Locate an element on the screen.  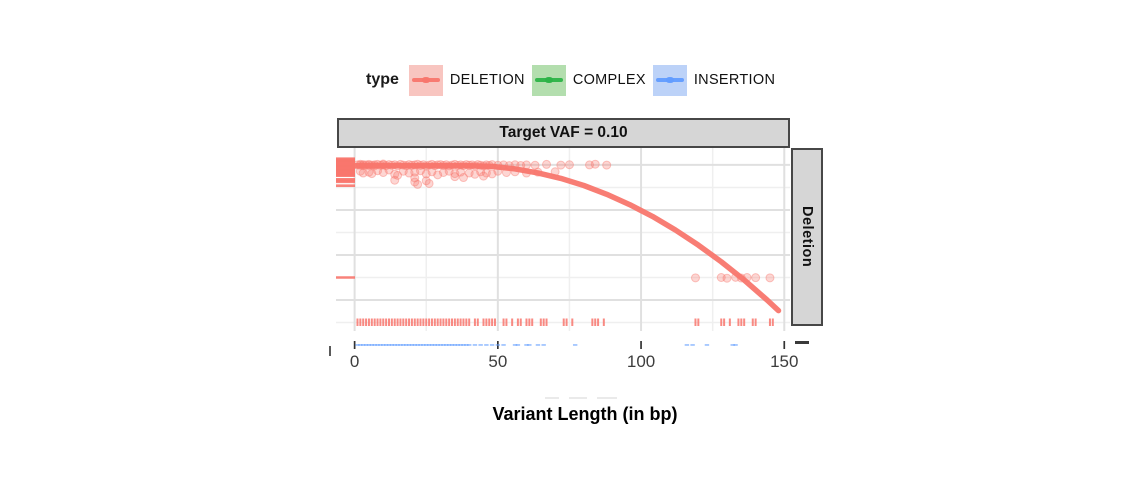
complex-key-swatch-icon is located at coordinates (548, 80).